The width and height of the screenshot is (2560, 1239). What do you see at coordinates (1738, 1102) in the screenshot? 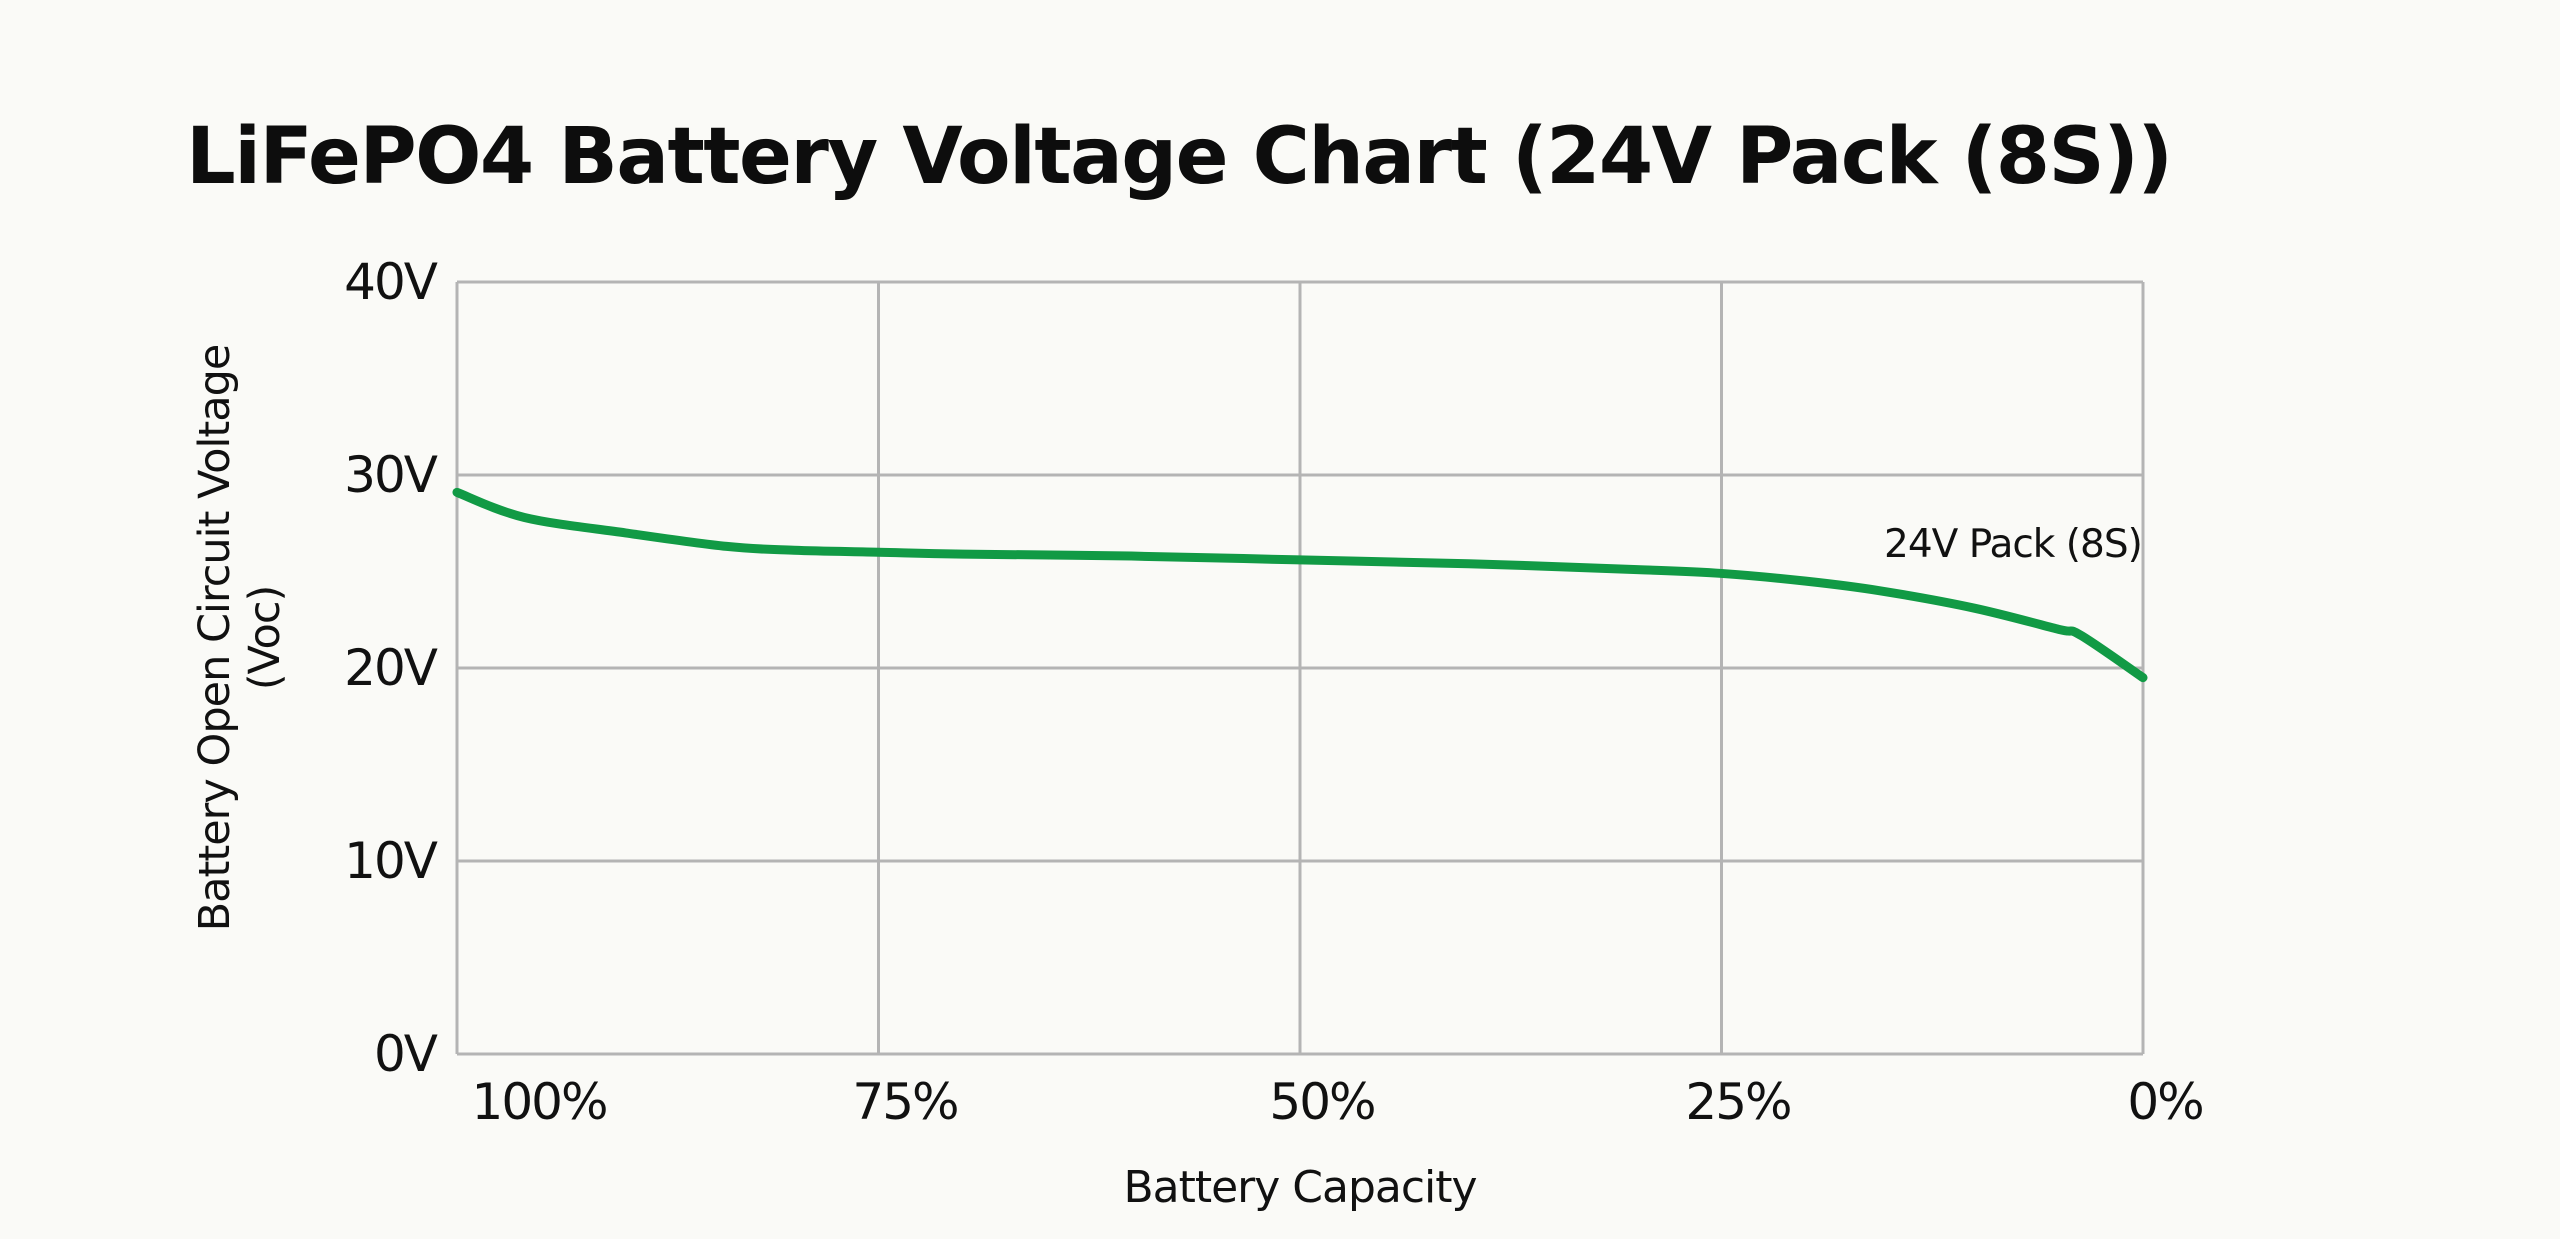
I see `x-tick-25: 25%` at bounding box center [1738, 1102].